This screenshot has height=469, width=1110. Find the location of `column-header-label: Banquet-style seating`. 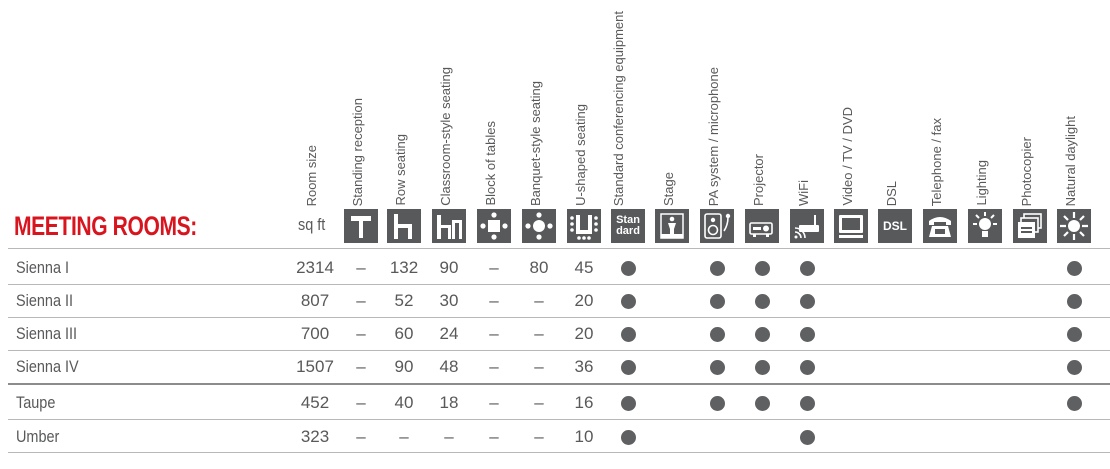

column-header-label: Banquet-style seating is located at coordinates (535, 143).